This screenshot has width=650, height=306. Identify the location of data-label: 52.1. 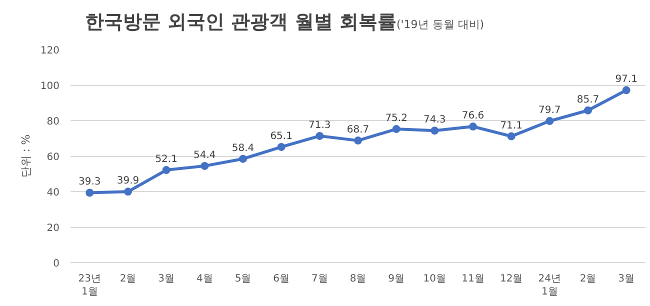
(166, 160).